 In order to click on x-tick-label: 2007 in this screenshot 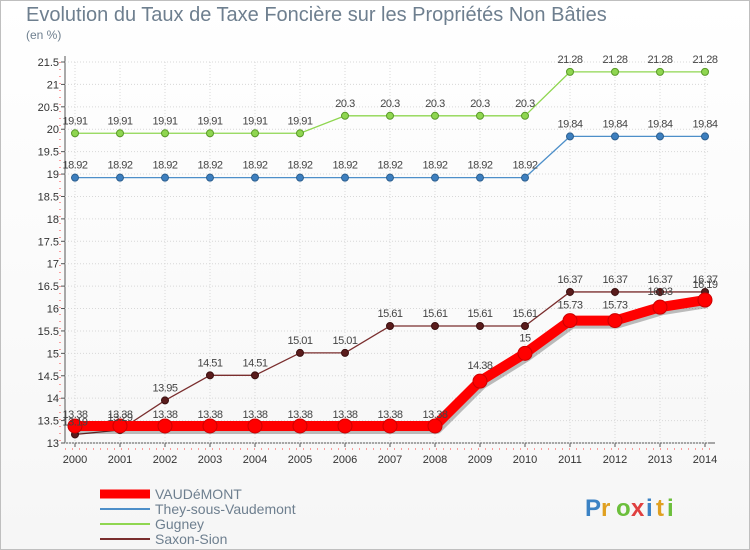, I will do `click(390, 460)`.